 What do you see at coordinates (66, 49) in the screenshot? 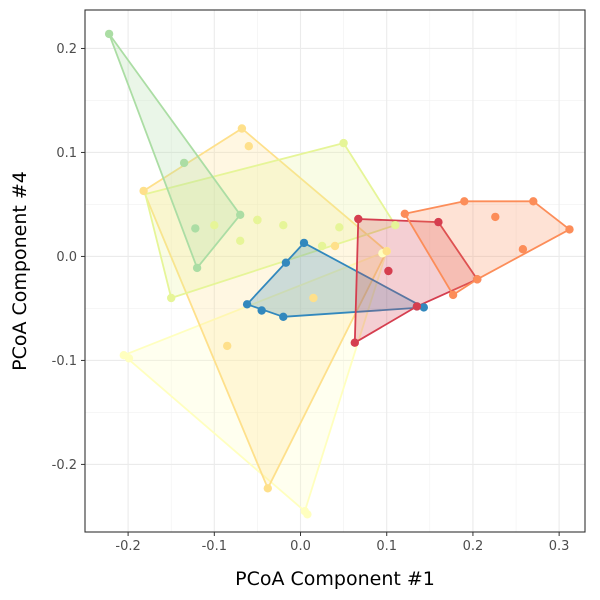
I see `y-tick-label: 0.2` at bounding box center [66, 49].